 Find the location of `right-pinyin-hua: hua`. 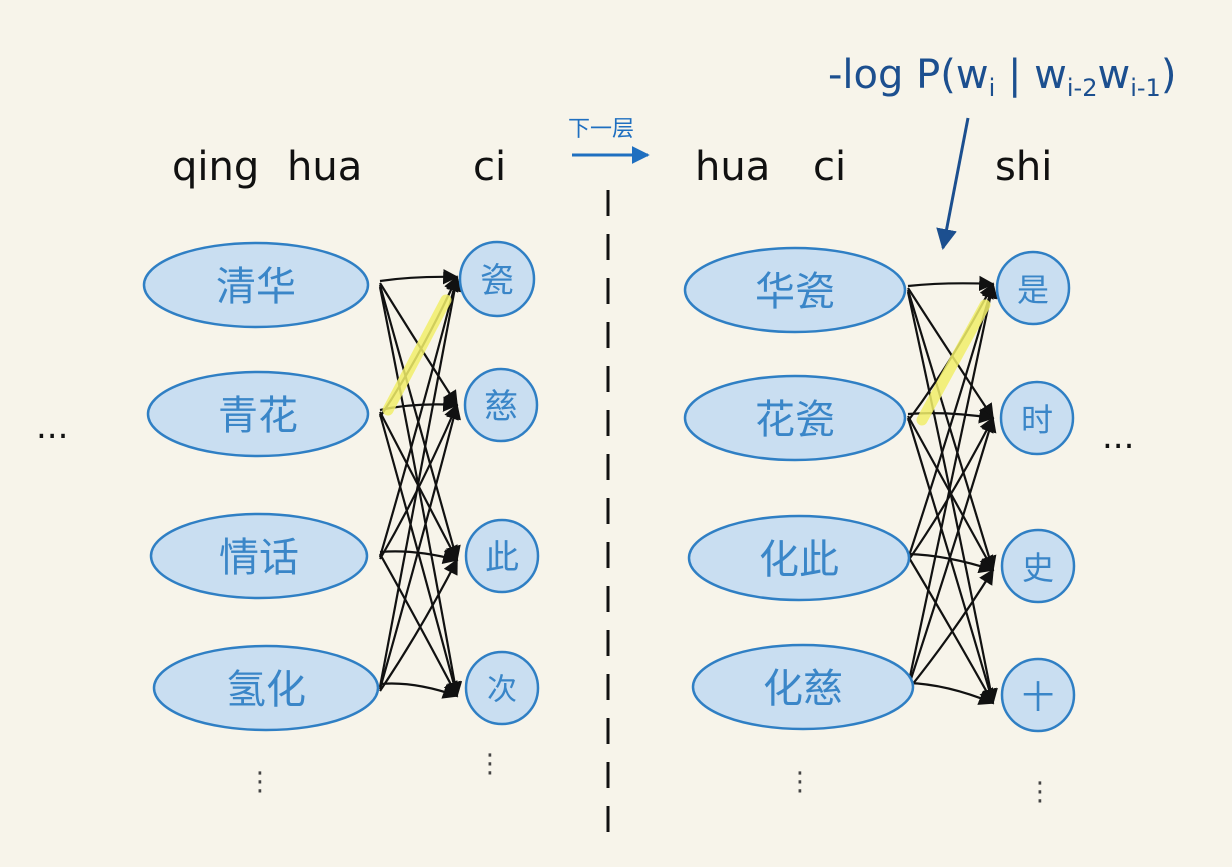

right-pinyin-hua: hua is located at coordinates (732, 167).